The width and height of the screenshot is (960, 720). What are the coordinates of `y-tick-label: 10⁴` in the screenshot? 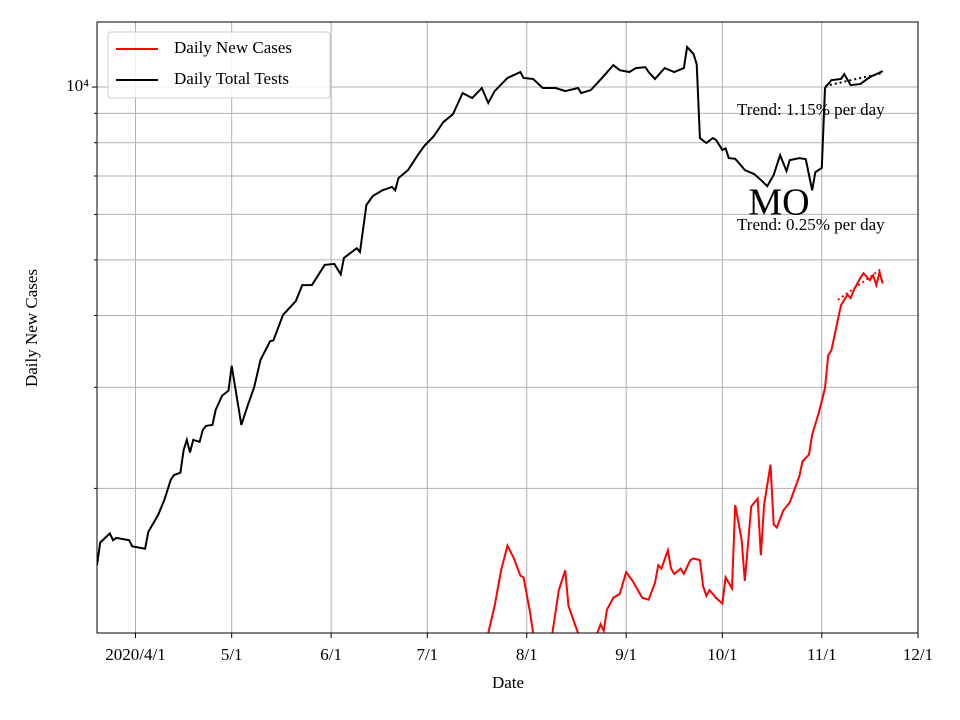 It's located at (77, 85).